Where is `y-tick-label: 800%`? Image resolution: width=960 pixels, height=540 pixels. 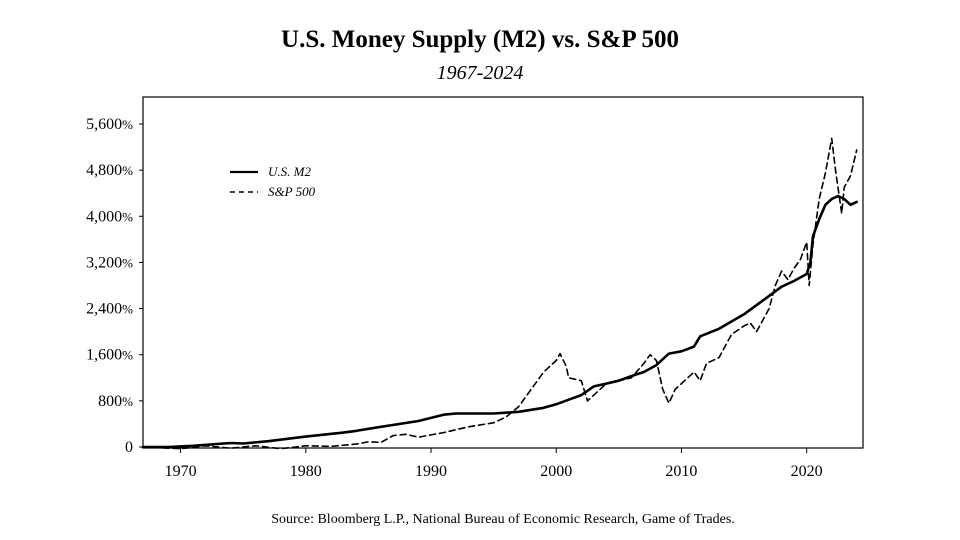
y-tick-label: 800% is located at coordinates (115, 401).